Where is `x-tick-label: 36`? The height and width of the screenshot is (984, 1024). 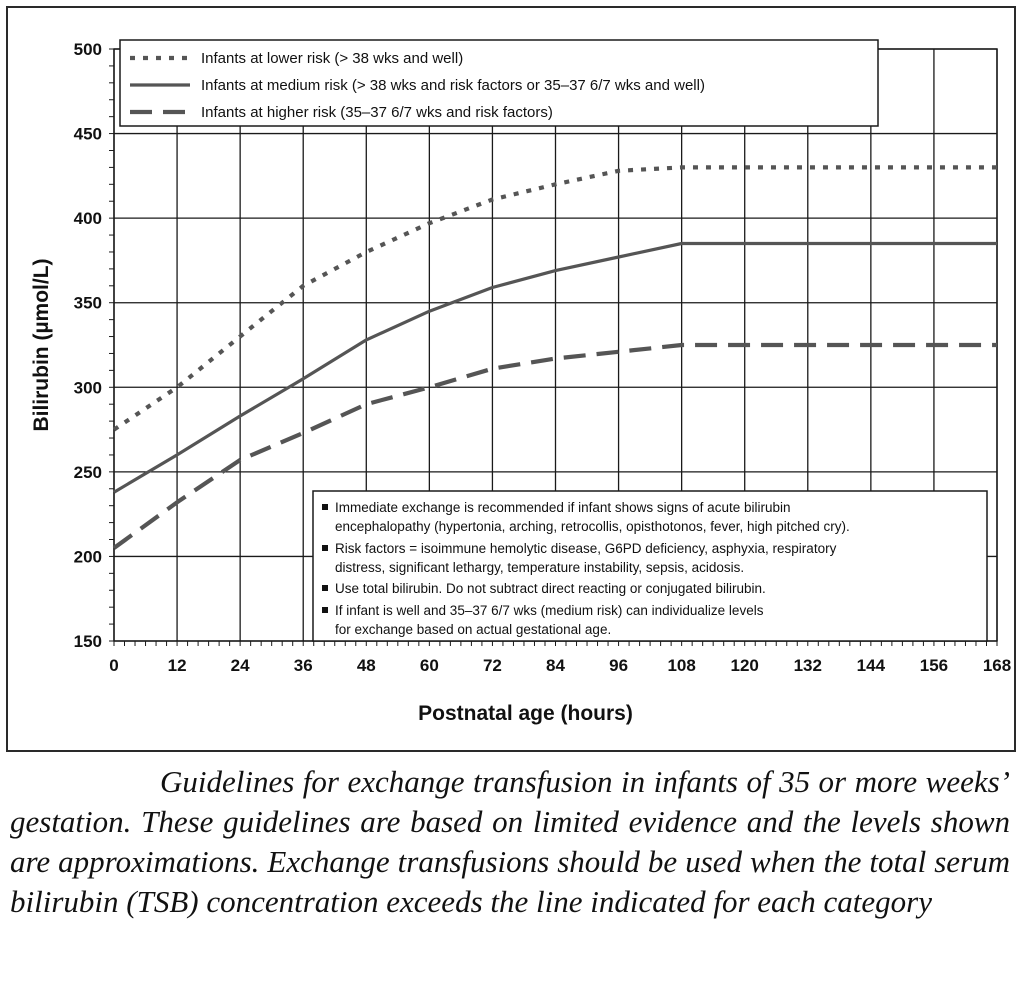
x-tick-label: 36 is located at coordinates (303, 665).